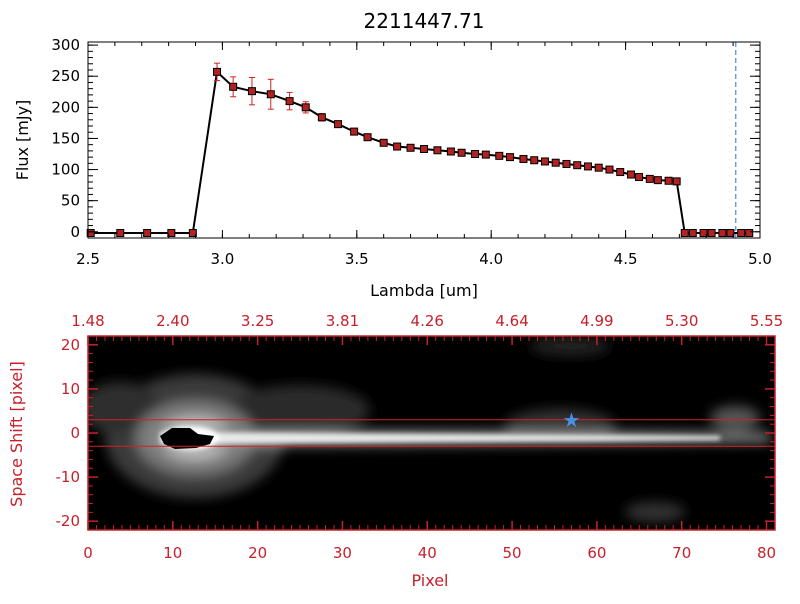  I want to click on y-tick-label: 100, so click(65, 170).